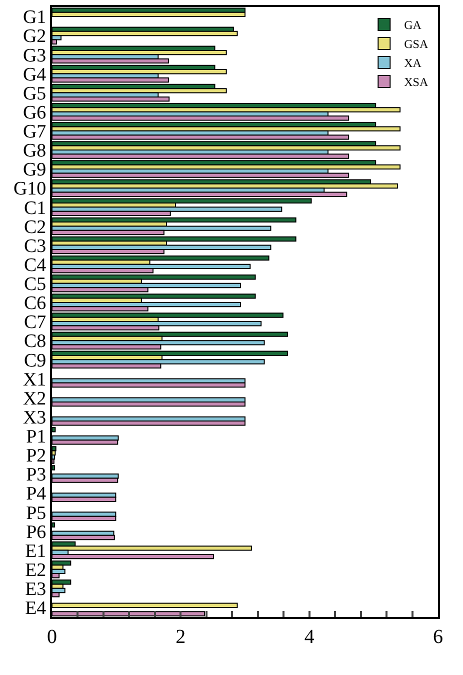 Image resolution: width=463 pixels, height=675 pixels. Describe the element at coordinates (35, 265) in the screenshot. I see `y-tick-label: C4` at that location.